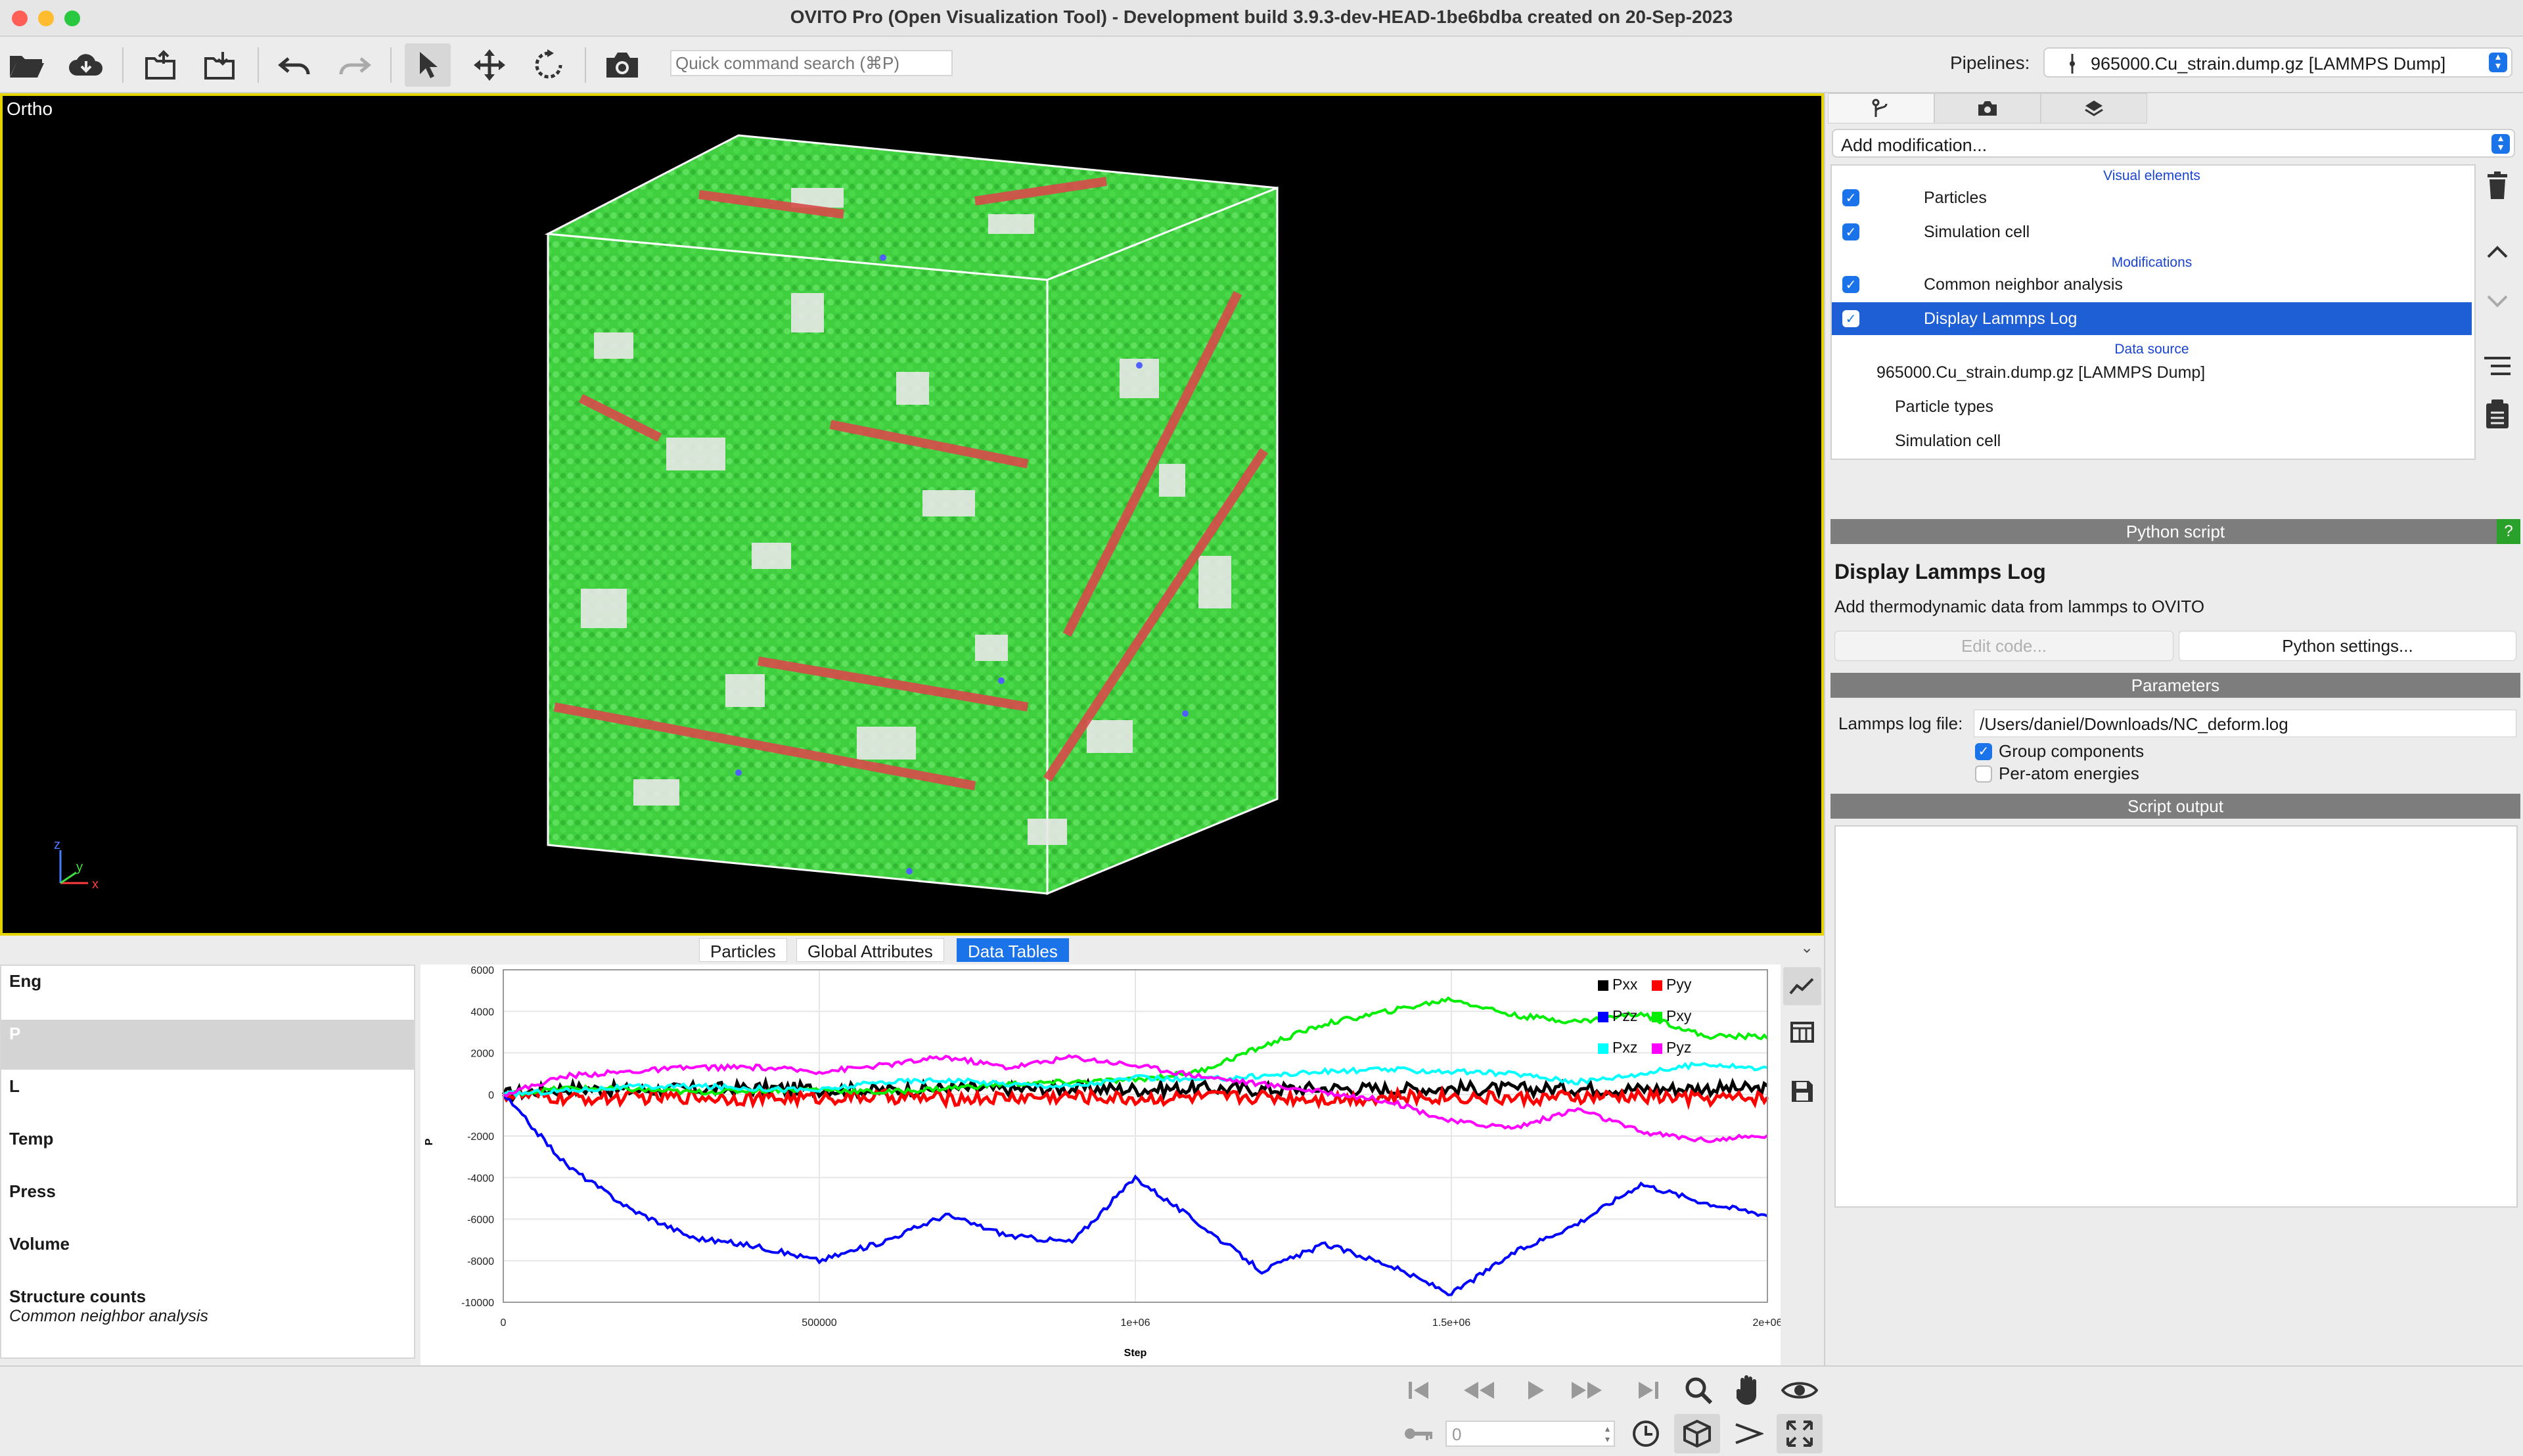 This screenshot has height=1456, width=2523. I want to click on parameters-header: Parameters, so click(2175, 685).